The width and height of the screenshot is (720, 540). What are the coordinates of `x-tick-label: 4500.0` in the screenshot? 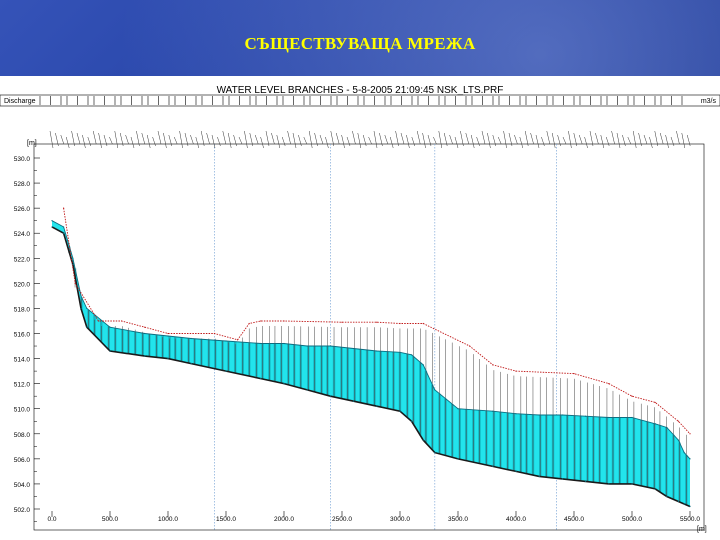 It's located at (574, 519).